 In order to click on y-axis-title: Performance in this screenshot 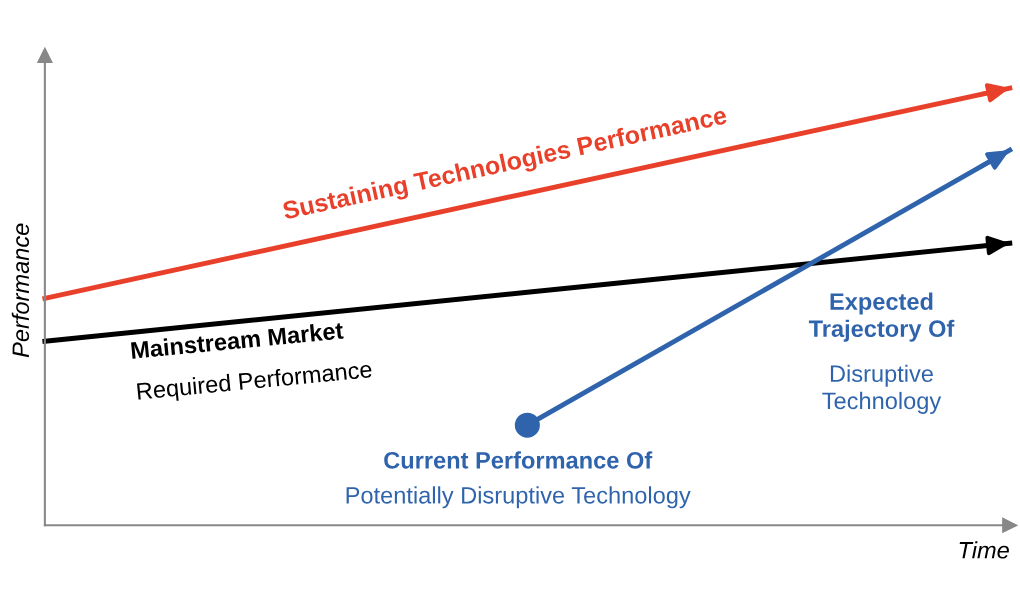, I will do `click(20, 290)`.